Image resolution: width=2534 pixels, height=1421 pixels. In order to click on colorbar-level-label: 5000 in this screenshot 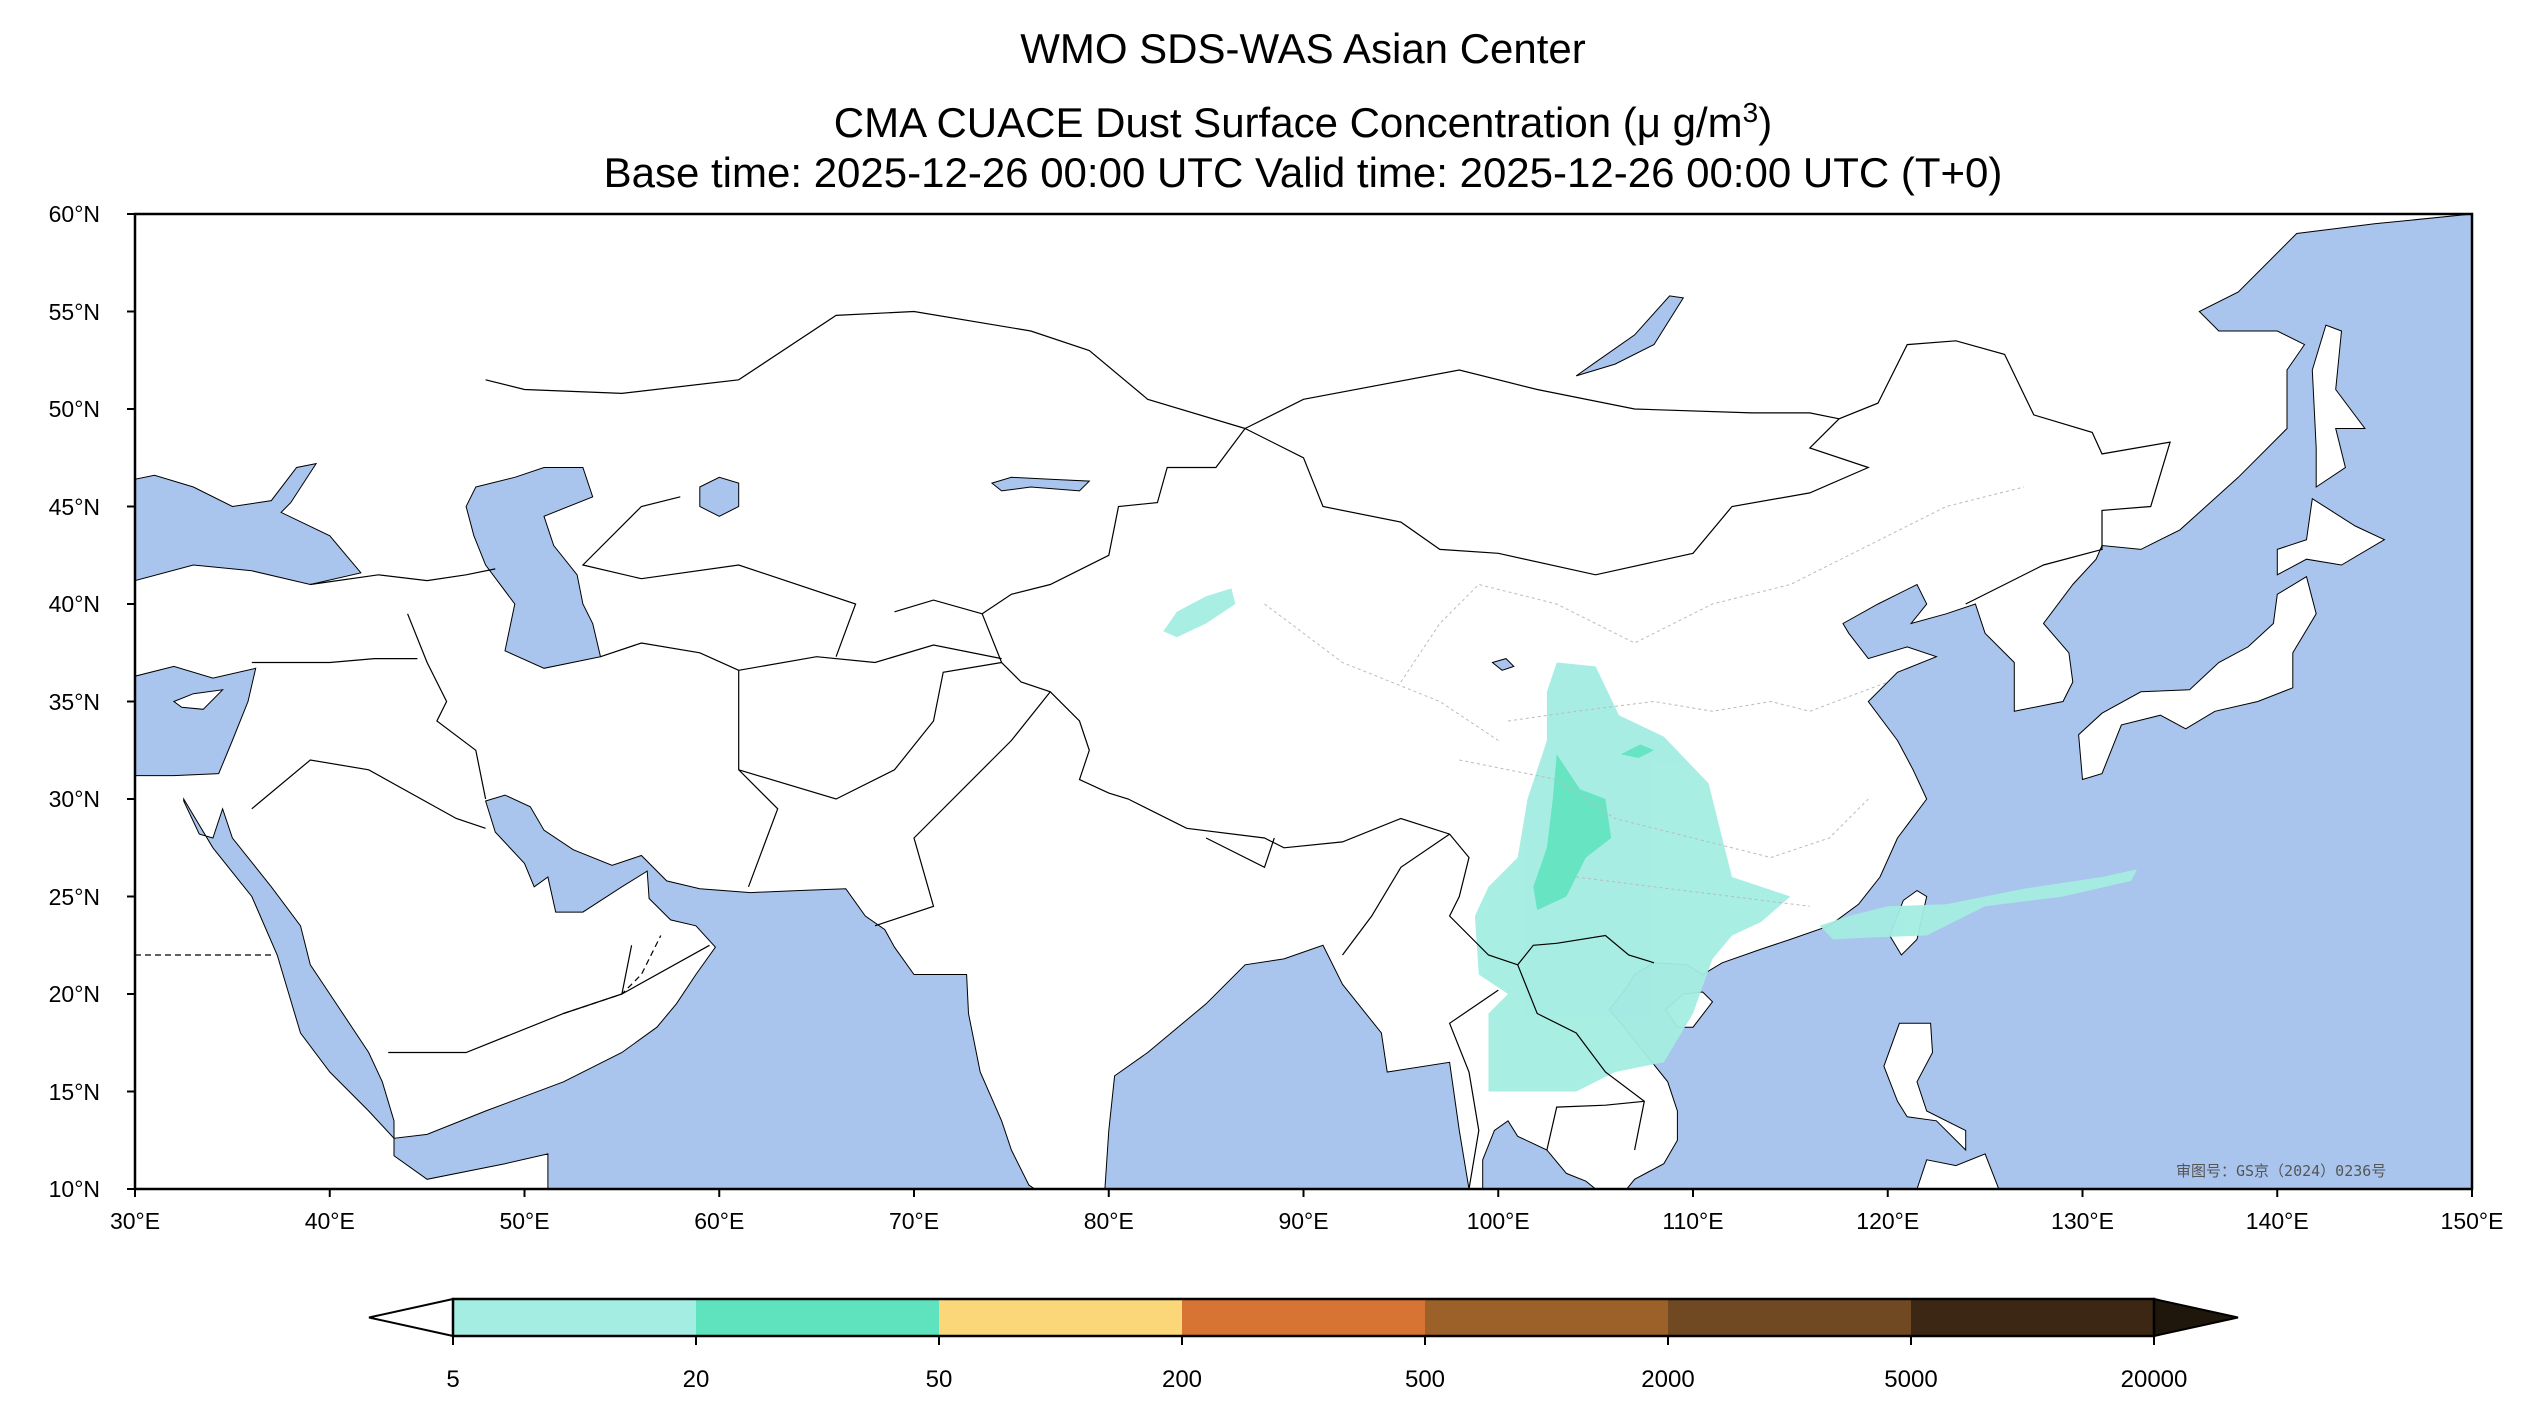, I will do `click(1911, 1379)`.